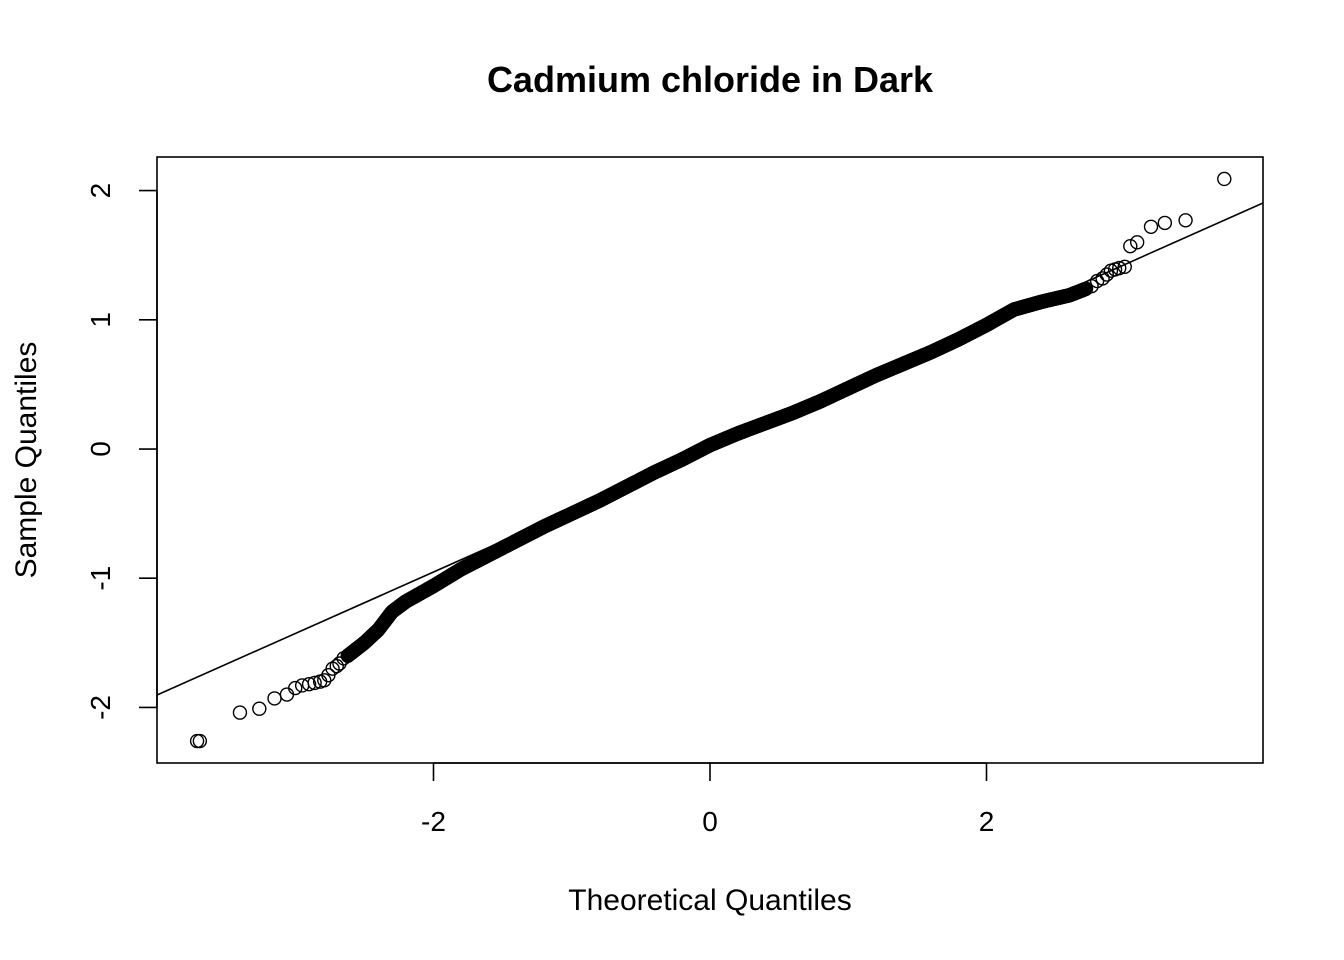 The image size is (1344, 960). Describe the element at coordinates (100, 320) in the screenshot. I see `y-tick-label: 1` at that location.